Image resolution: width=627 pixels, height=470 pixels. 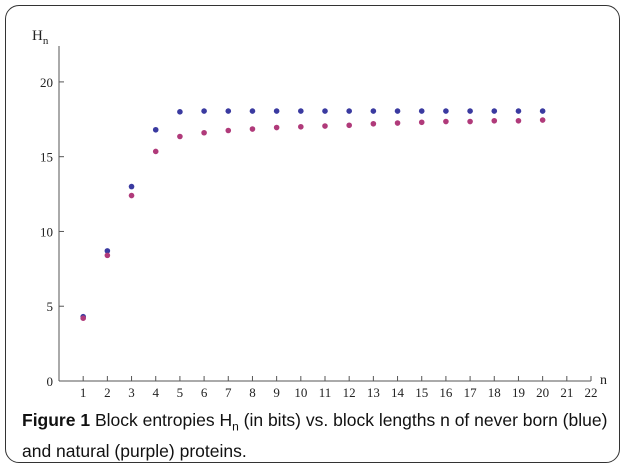 I want to click on y-tick-label: 20, so click(x=46, y=82).